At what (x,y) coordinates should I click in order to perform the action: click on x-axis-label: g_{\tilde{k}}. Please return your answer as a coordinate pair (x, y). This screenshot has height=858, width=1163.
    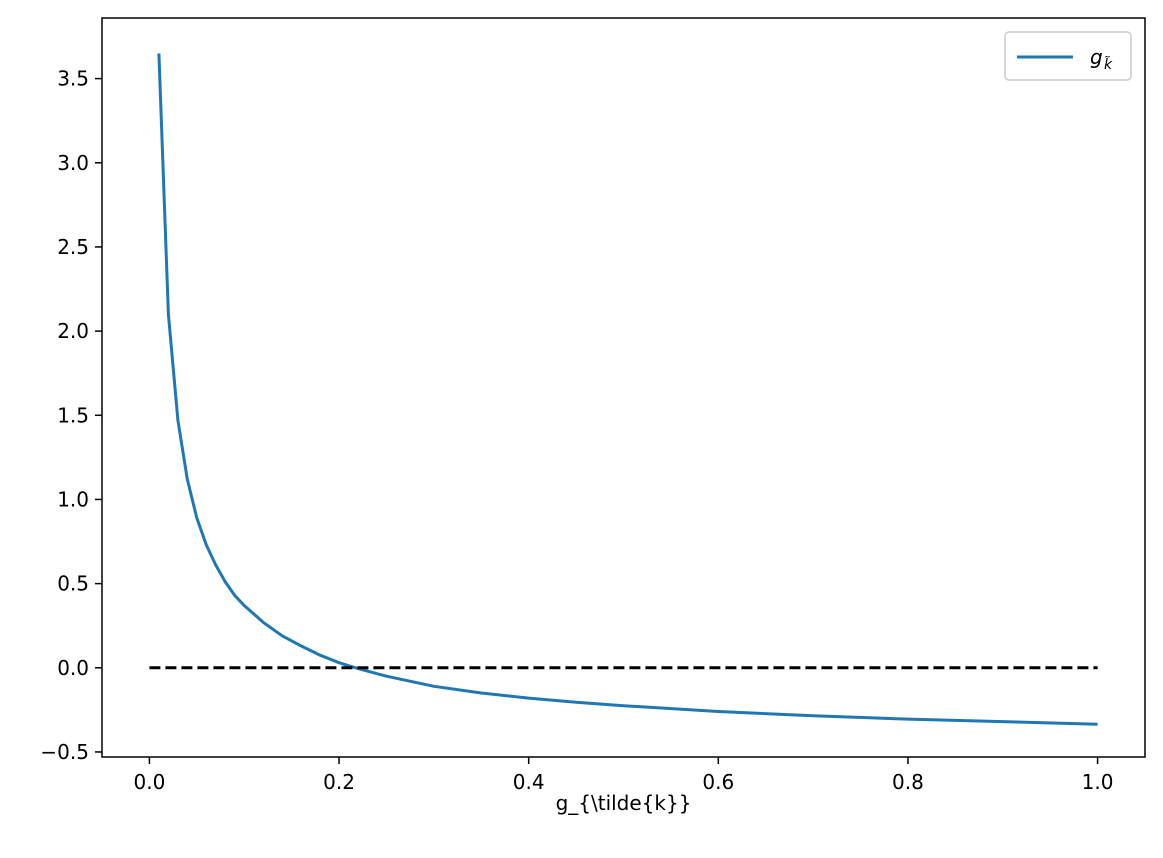
    Looking at the image, I should click on (624, 803).